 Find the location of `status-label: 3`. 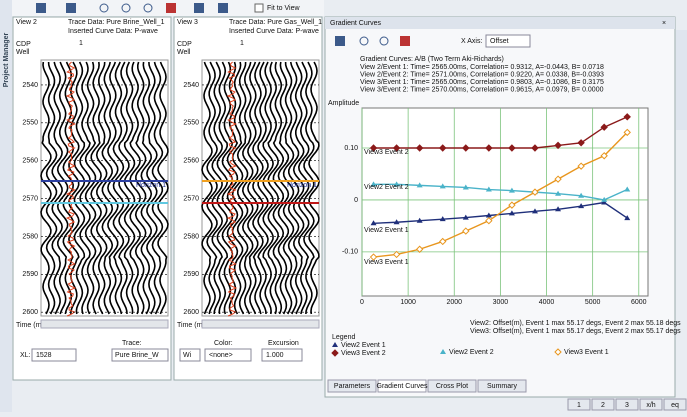

status-label: 3 is located at coordinates (627, 405).